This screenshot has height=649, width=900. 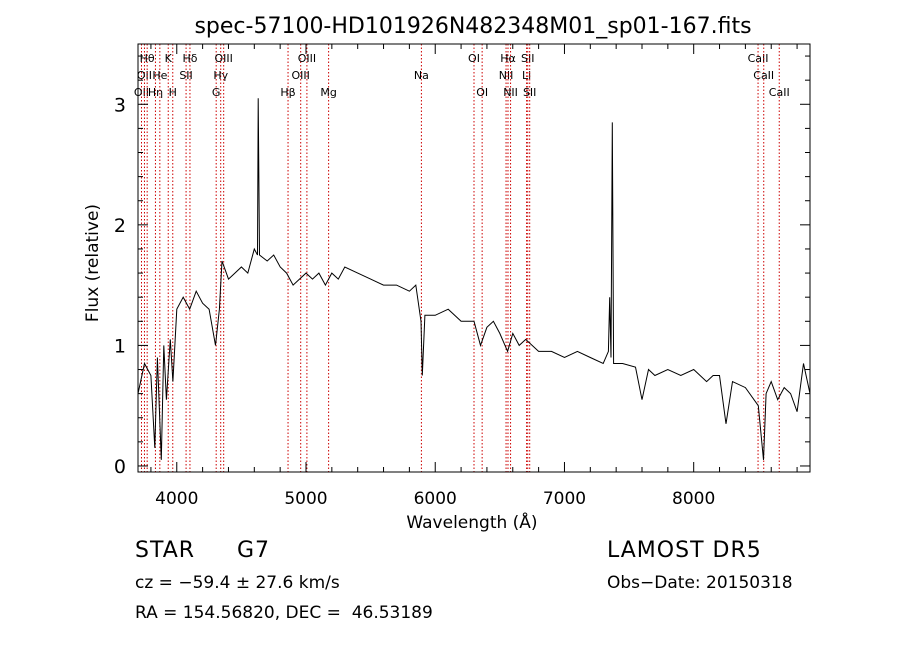 I want to click on spectral-line-label: Li, so click(x=526, y=75).